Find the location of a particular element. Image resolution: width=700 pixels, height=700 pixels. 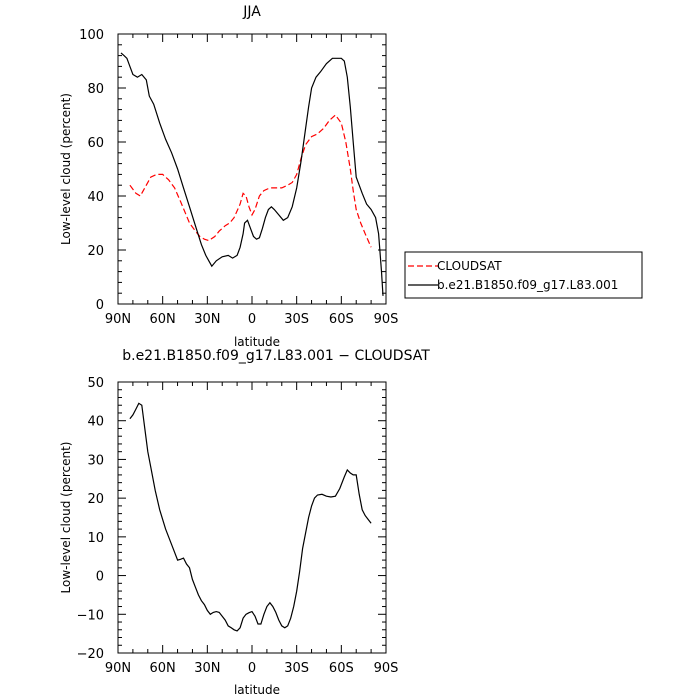

series-line-model is located at coordinates (252, 174).